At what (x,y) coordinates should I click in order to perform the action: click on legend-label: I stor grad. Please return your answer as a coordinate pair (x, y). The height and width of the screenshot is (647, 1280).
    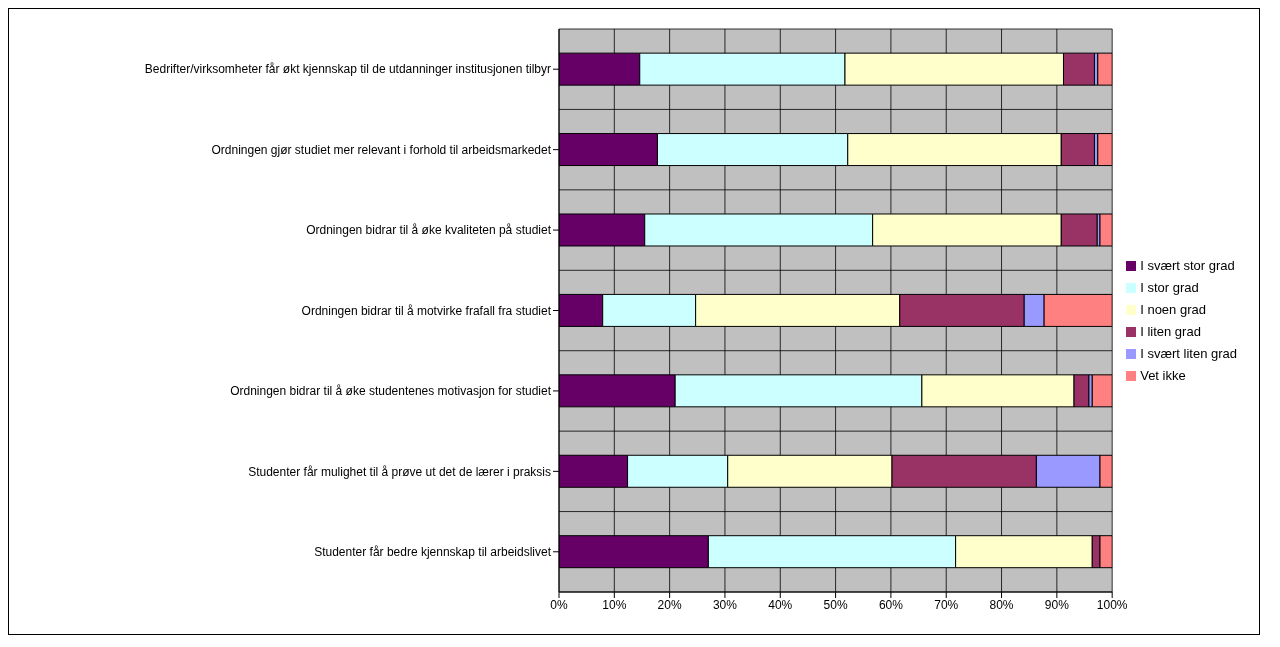
    Looking at the image, I should click on (1169, 287).